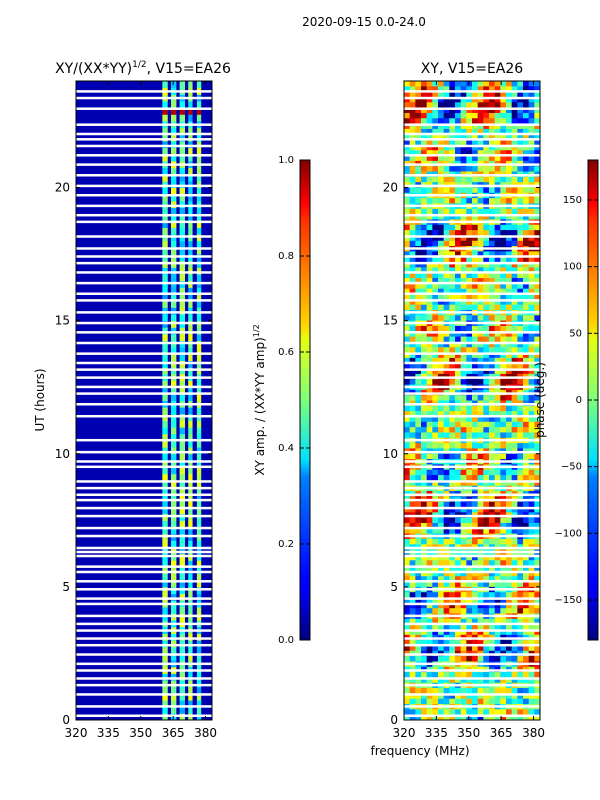 The height and width of the screenshot is (800, 600). I want to click on phase-colorbar-tick-label: −50, so click(571, 467).